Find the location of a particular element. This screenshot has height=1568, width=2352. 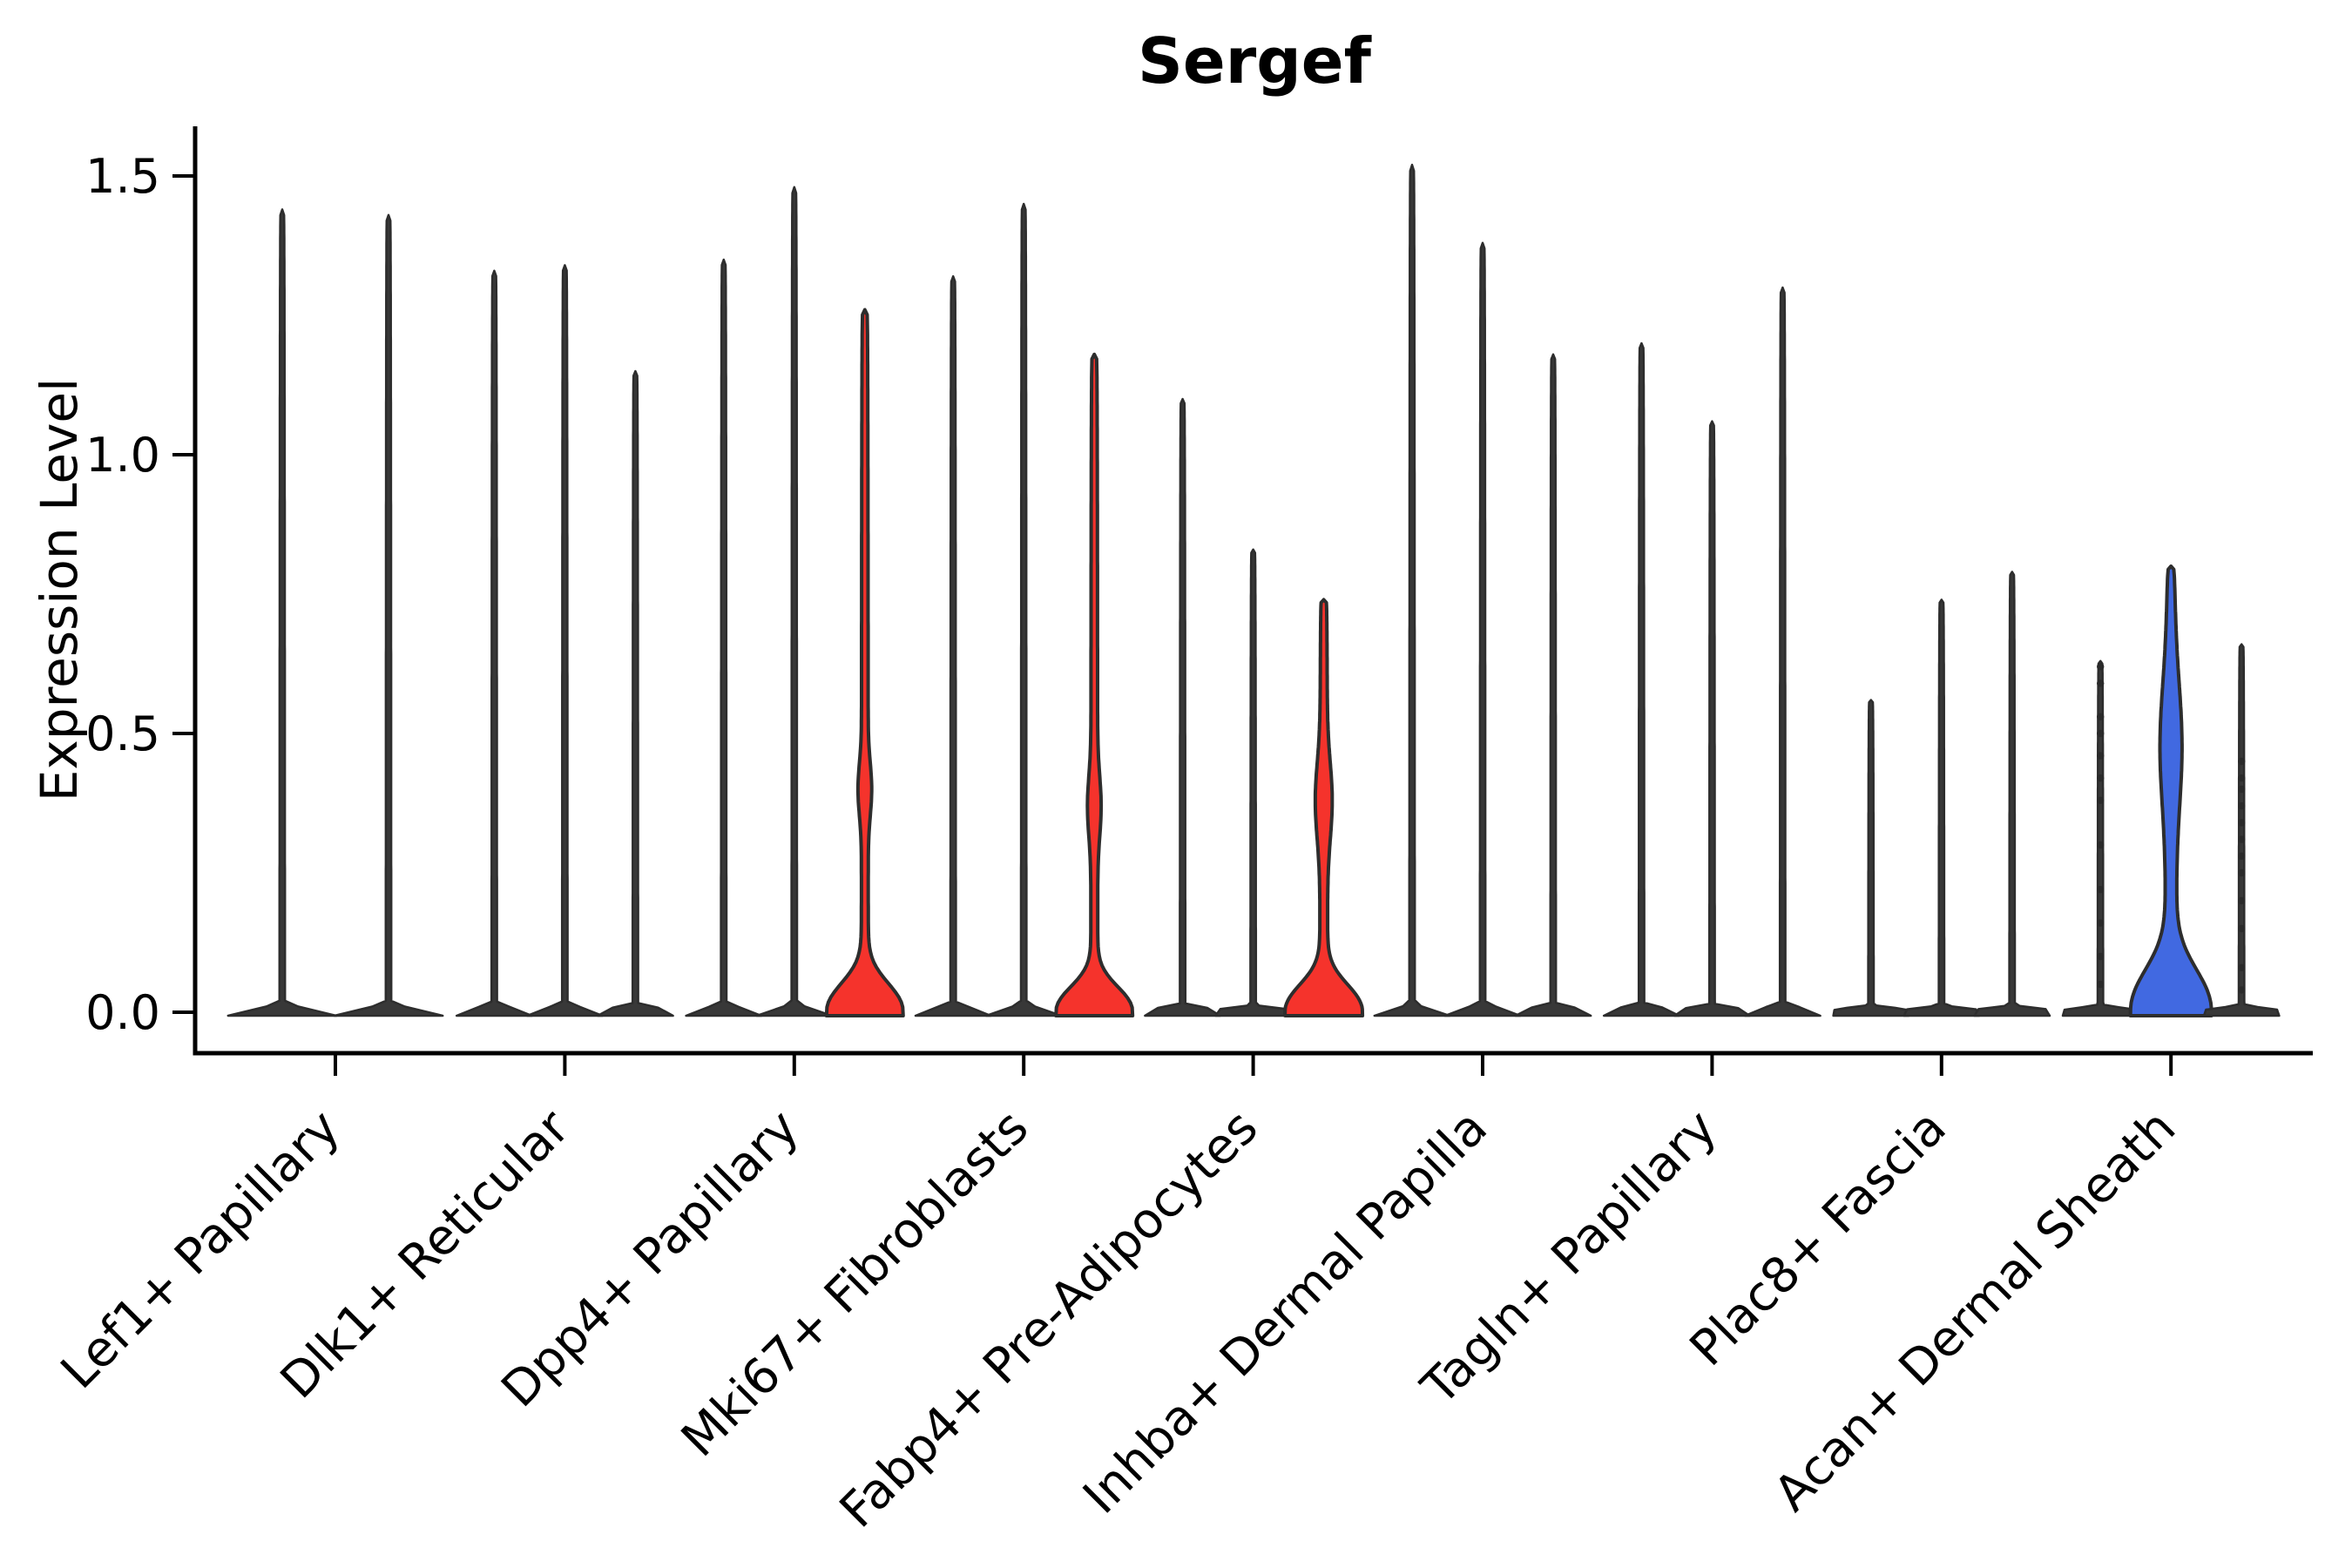

x-tick-label: Acan+ Dermal Sheath is located at coordinates (1974, 1311).